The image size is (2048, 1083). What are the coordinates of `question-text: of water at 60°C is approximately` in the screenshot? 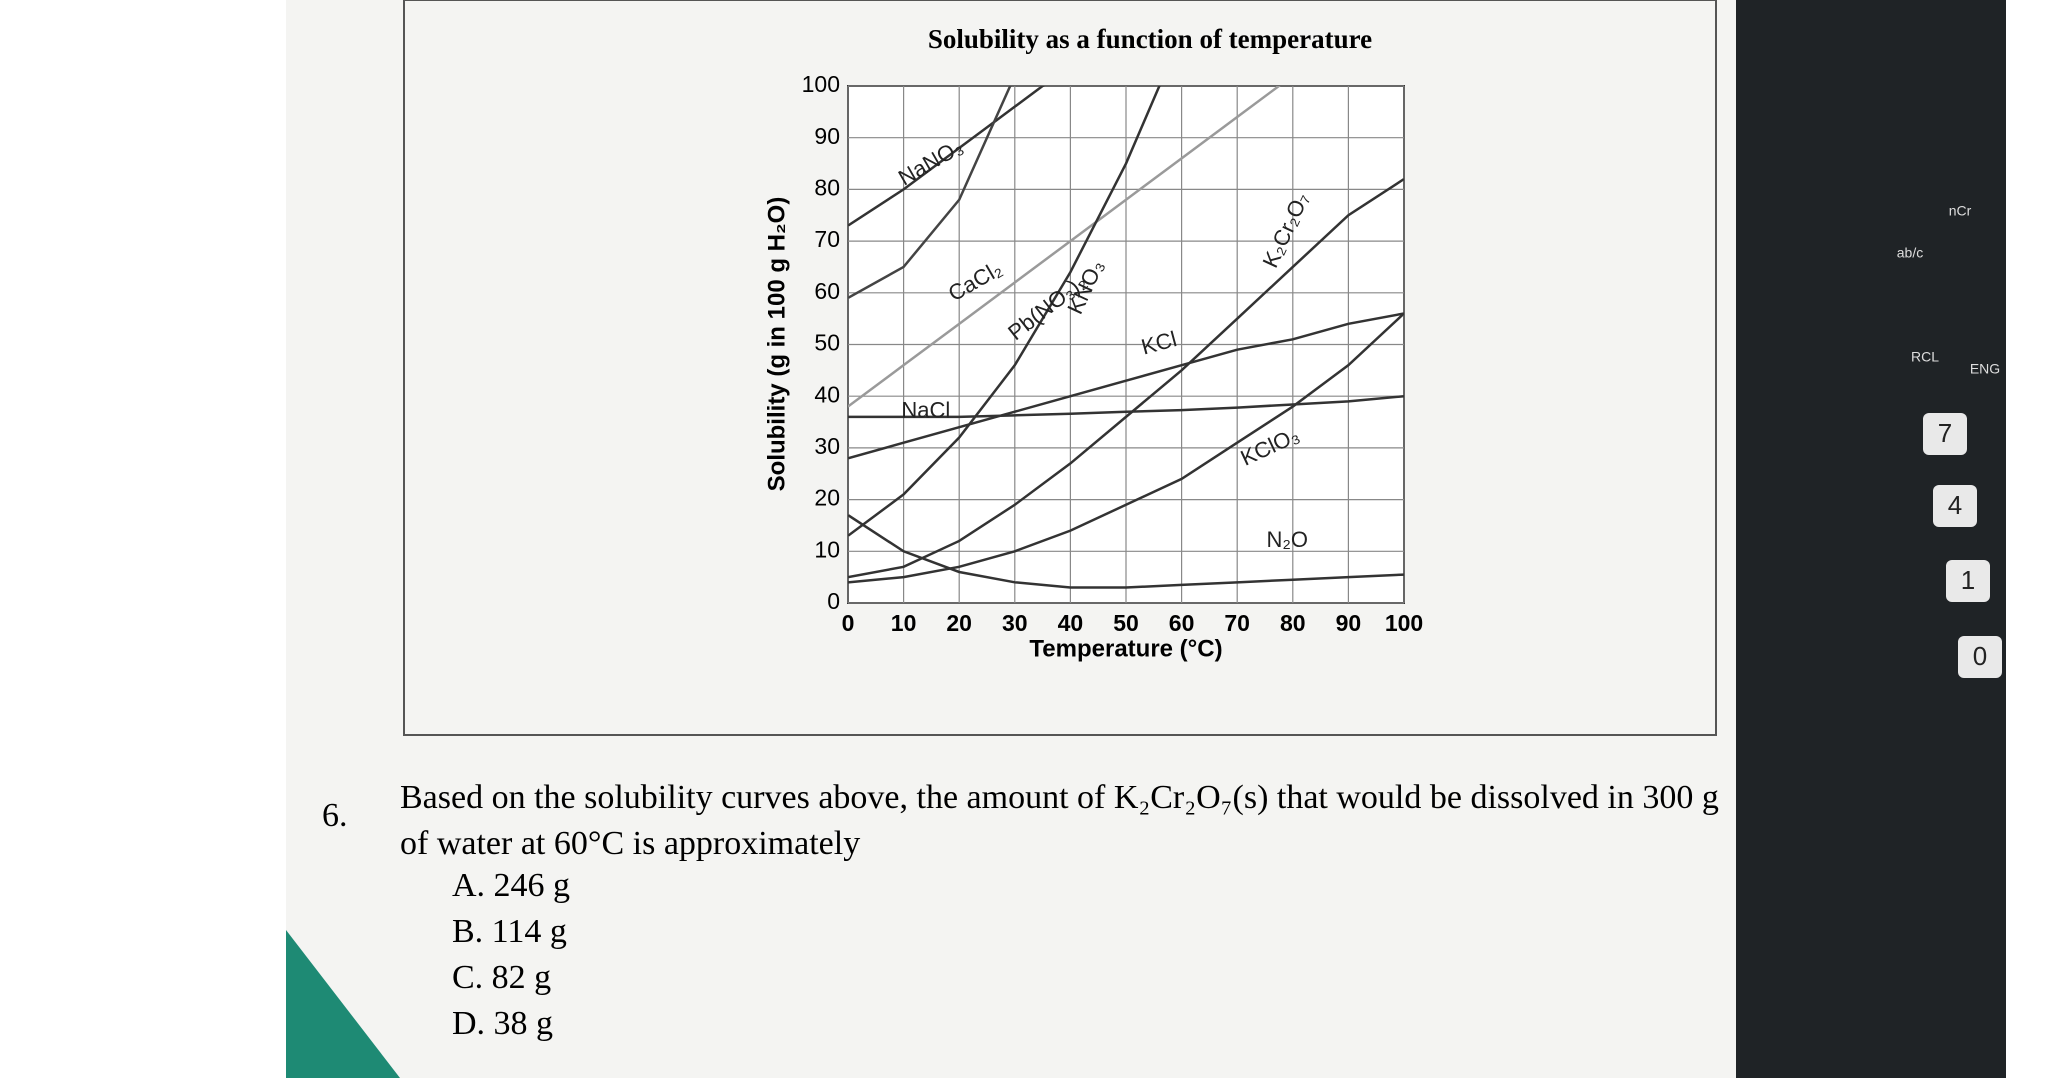 It's located at (630, 843).